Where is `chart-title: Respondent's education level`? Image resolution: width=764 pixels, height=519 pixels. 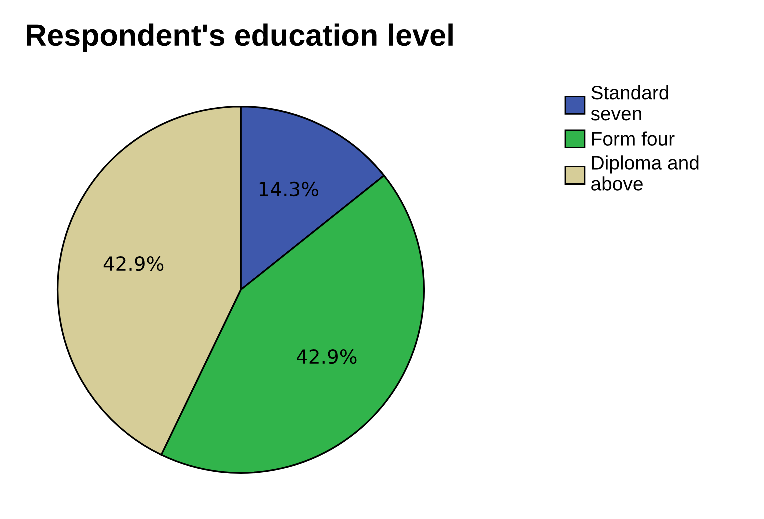 chart-title: Respondent's education level is located at coordinates (240, 38).